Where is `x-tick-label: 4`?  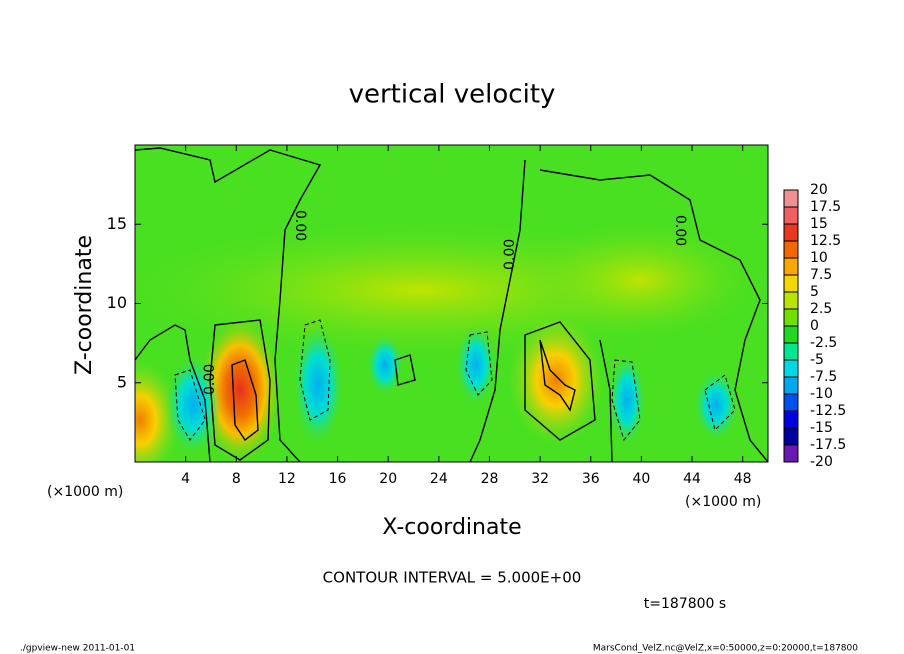
x-tick-label: 4 is located at coordinates (185, 479).